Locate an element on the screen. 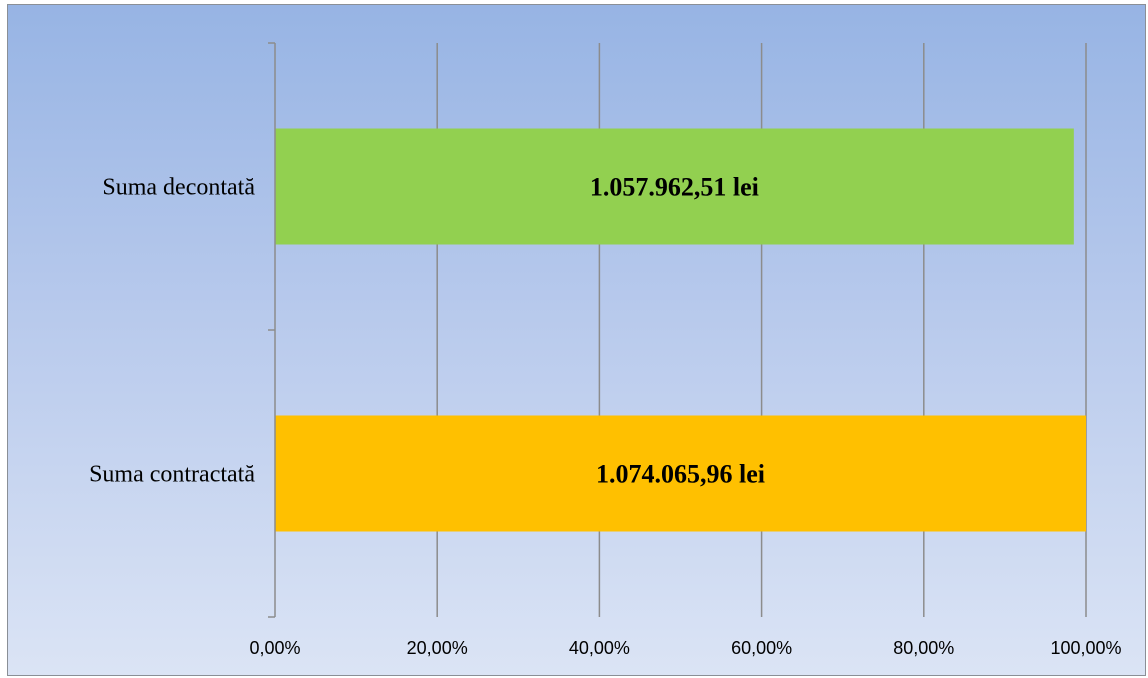 This screenshot has height=678, width=1148. category-label: Suma contractată is located at coordinates (172, 475).